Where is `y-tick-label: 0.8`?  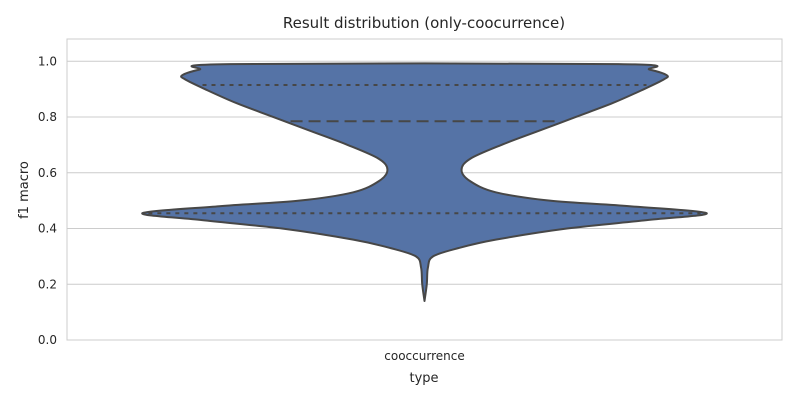 y-tick-label: 0.8 is located at coordinates (47, 117).